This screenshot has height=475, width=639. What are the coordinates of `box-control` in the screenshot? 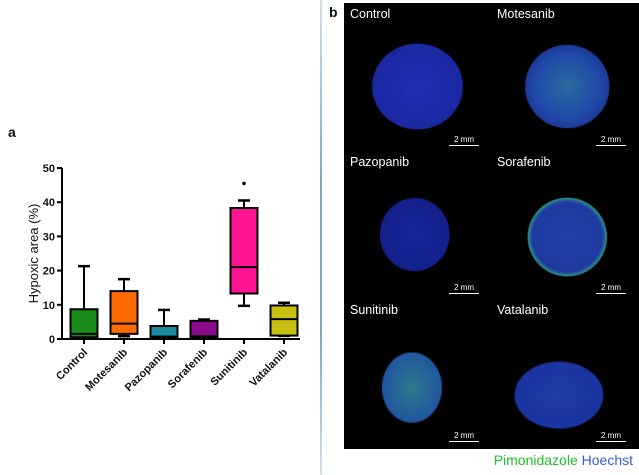 It's located at (84, 323).